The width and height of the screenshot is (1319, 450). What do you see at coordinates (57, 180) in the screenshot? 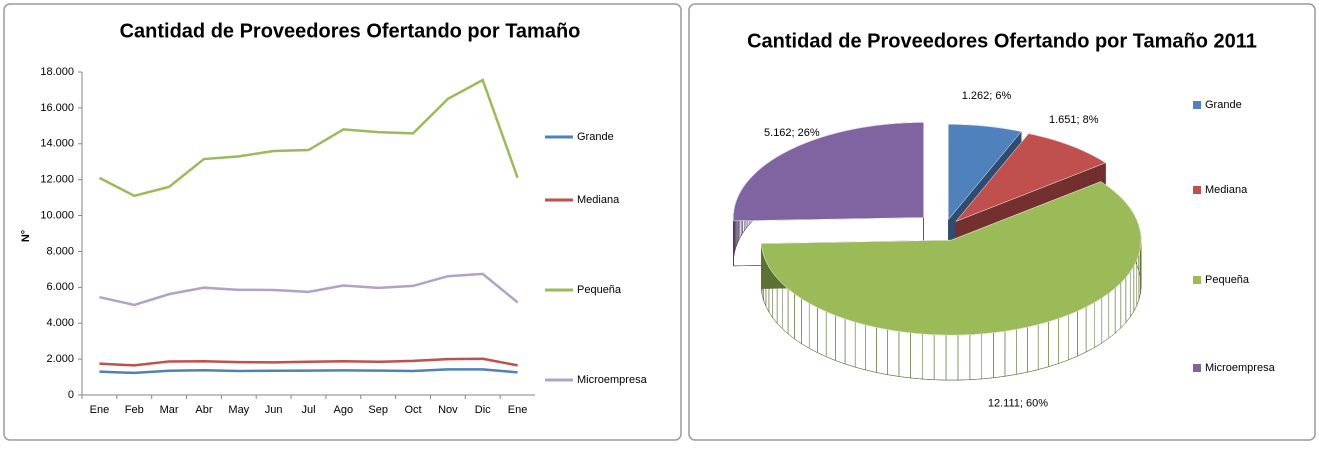
I see `y-tick-label: 12.000` at bounding box center [57, 180].